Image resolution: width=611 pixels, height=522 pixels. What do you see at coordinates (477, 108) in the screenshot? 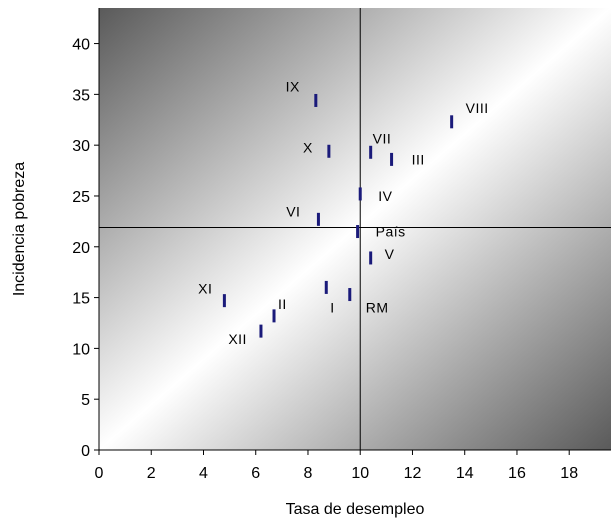
I see `data-label: VIII` at bounding box center [477, 108].